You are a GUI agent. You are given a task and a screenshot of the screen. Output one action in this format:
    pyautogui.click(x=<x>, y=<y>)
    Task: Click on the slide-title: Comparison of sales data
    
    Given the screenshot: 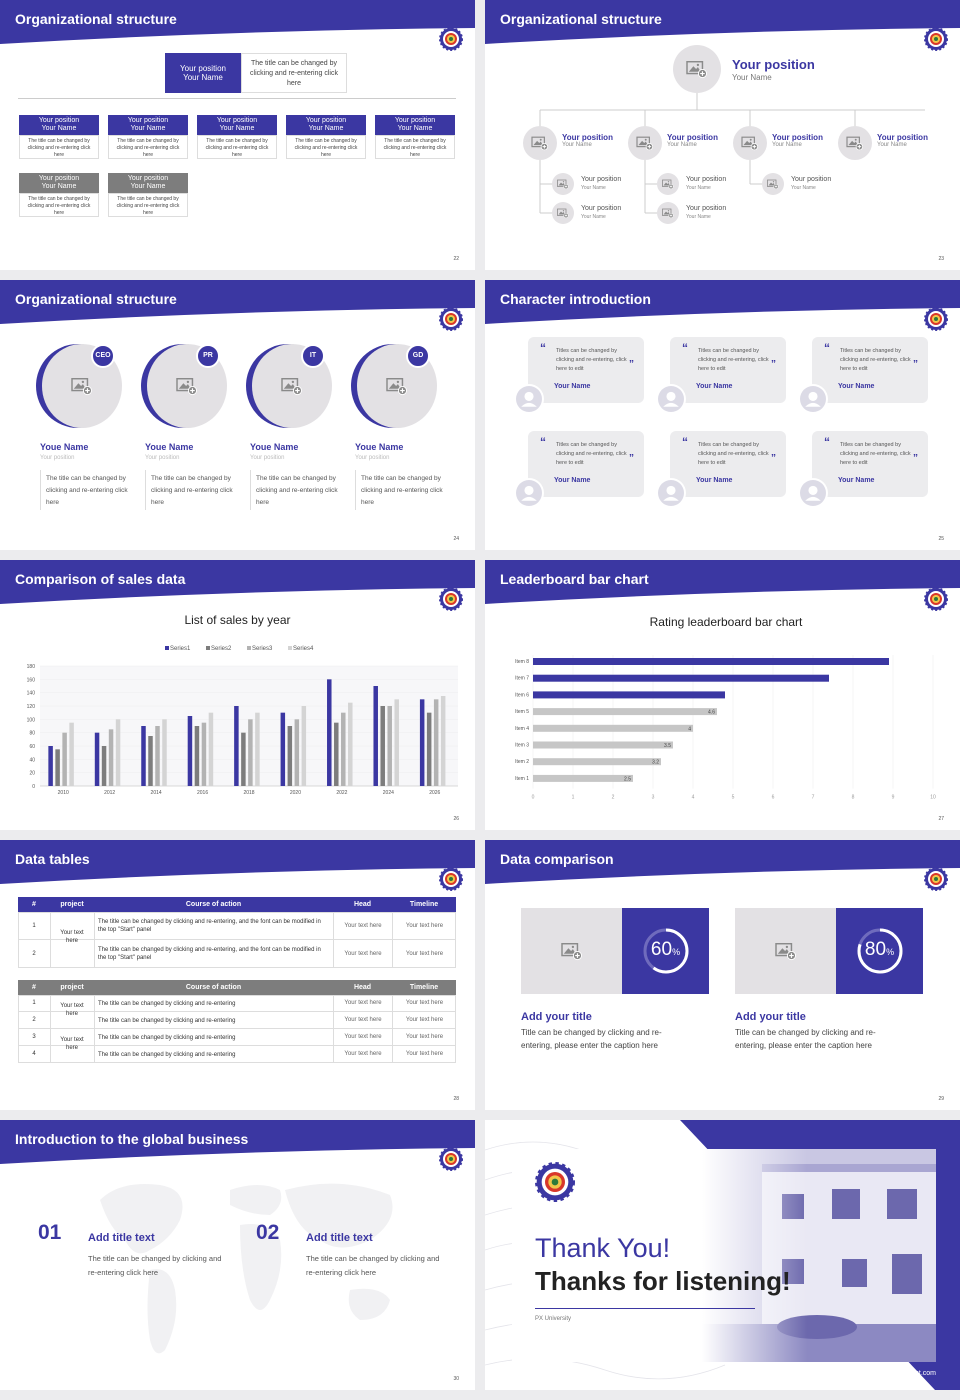 What is the action you would take?
    pyautogui.click(x=100, y=579)
    